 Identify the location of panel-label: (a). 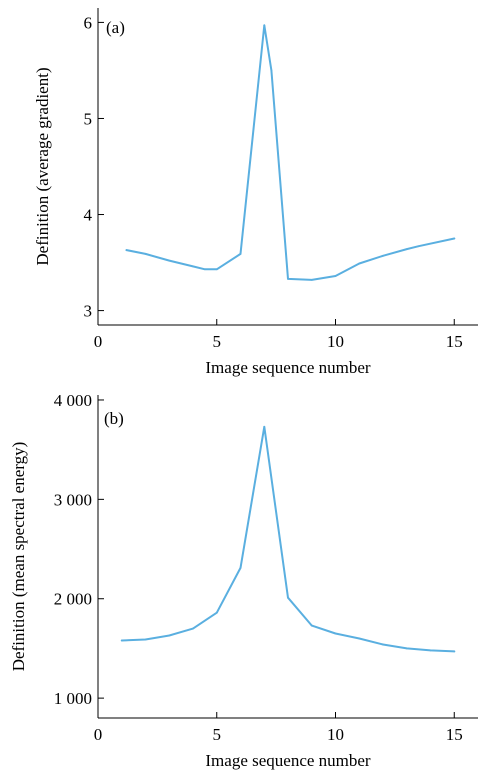
(115, 27).